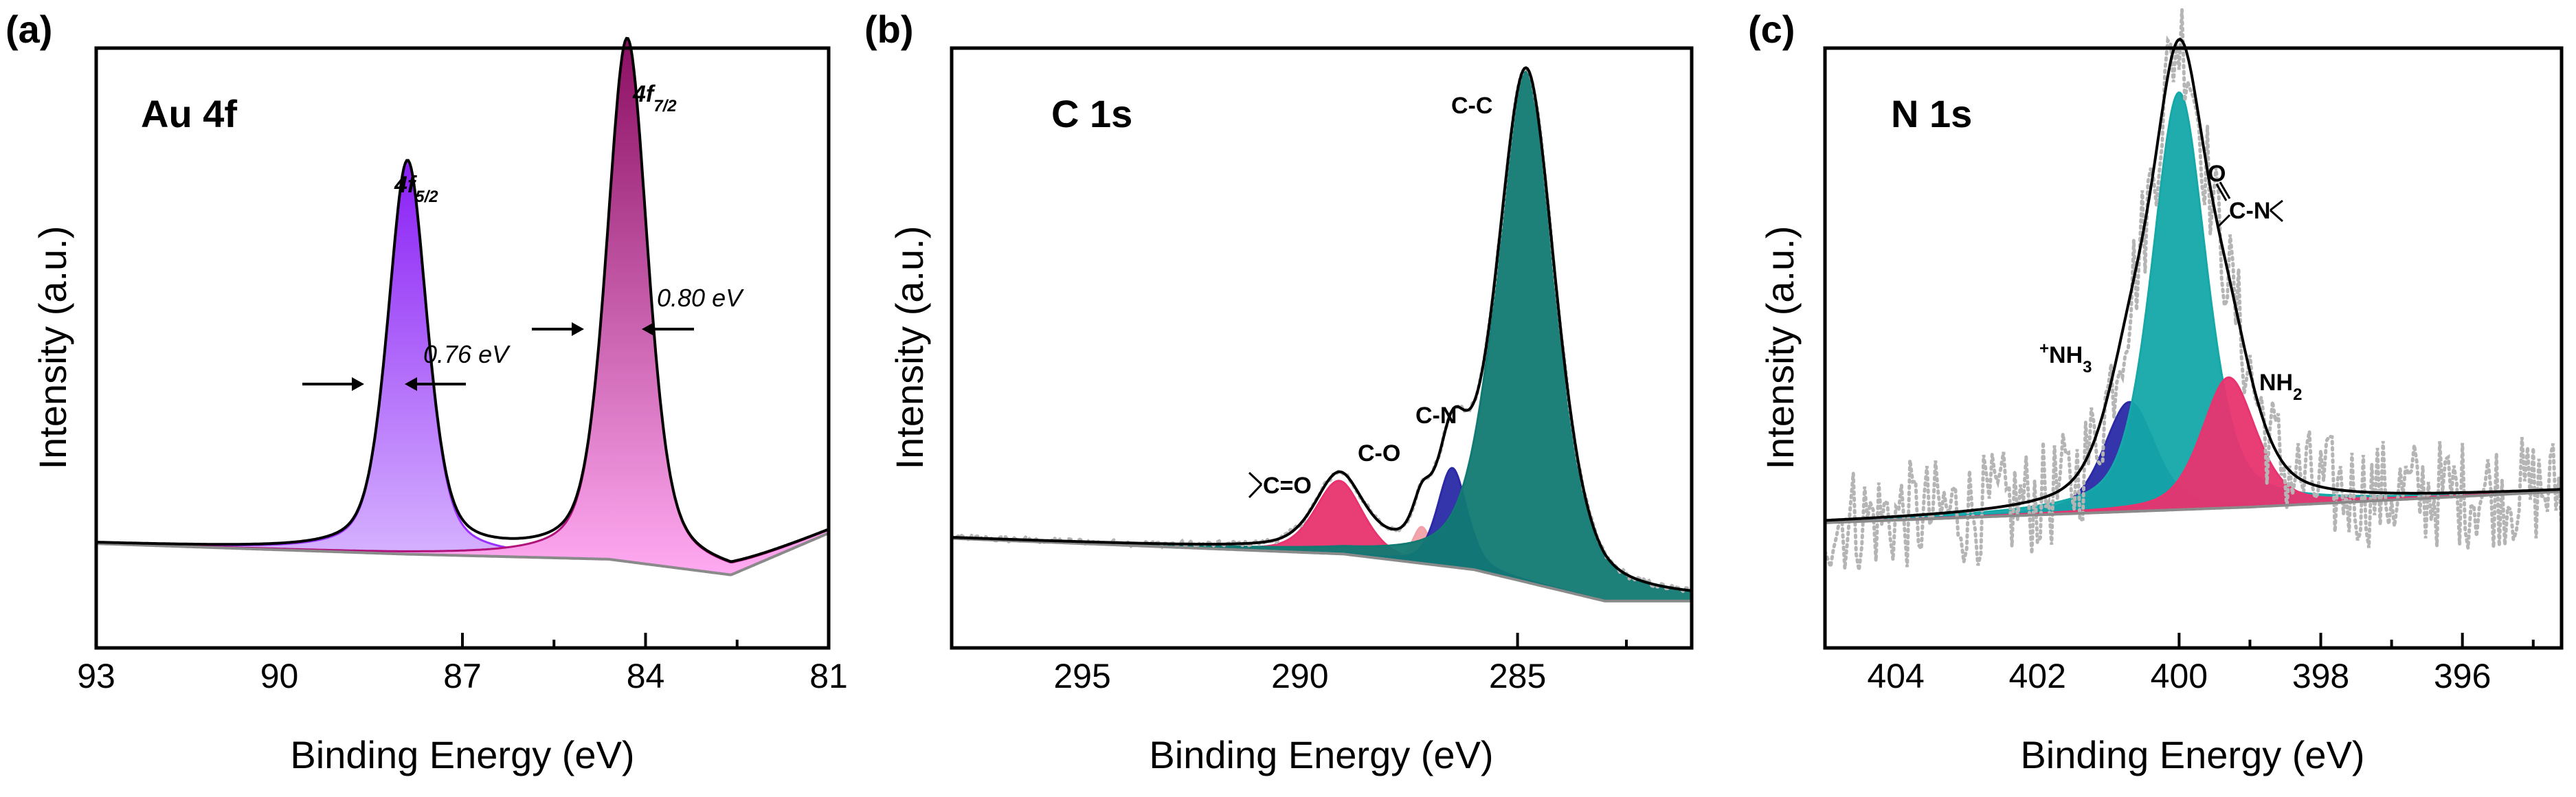 The height and width of the screenshot is (797, 2576). Describe the element at coordinates (1091, 113) in the screenshot. I see `element-title: C 1s` at that location.